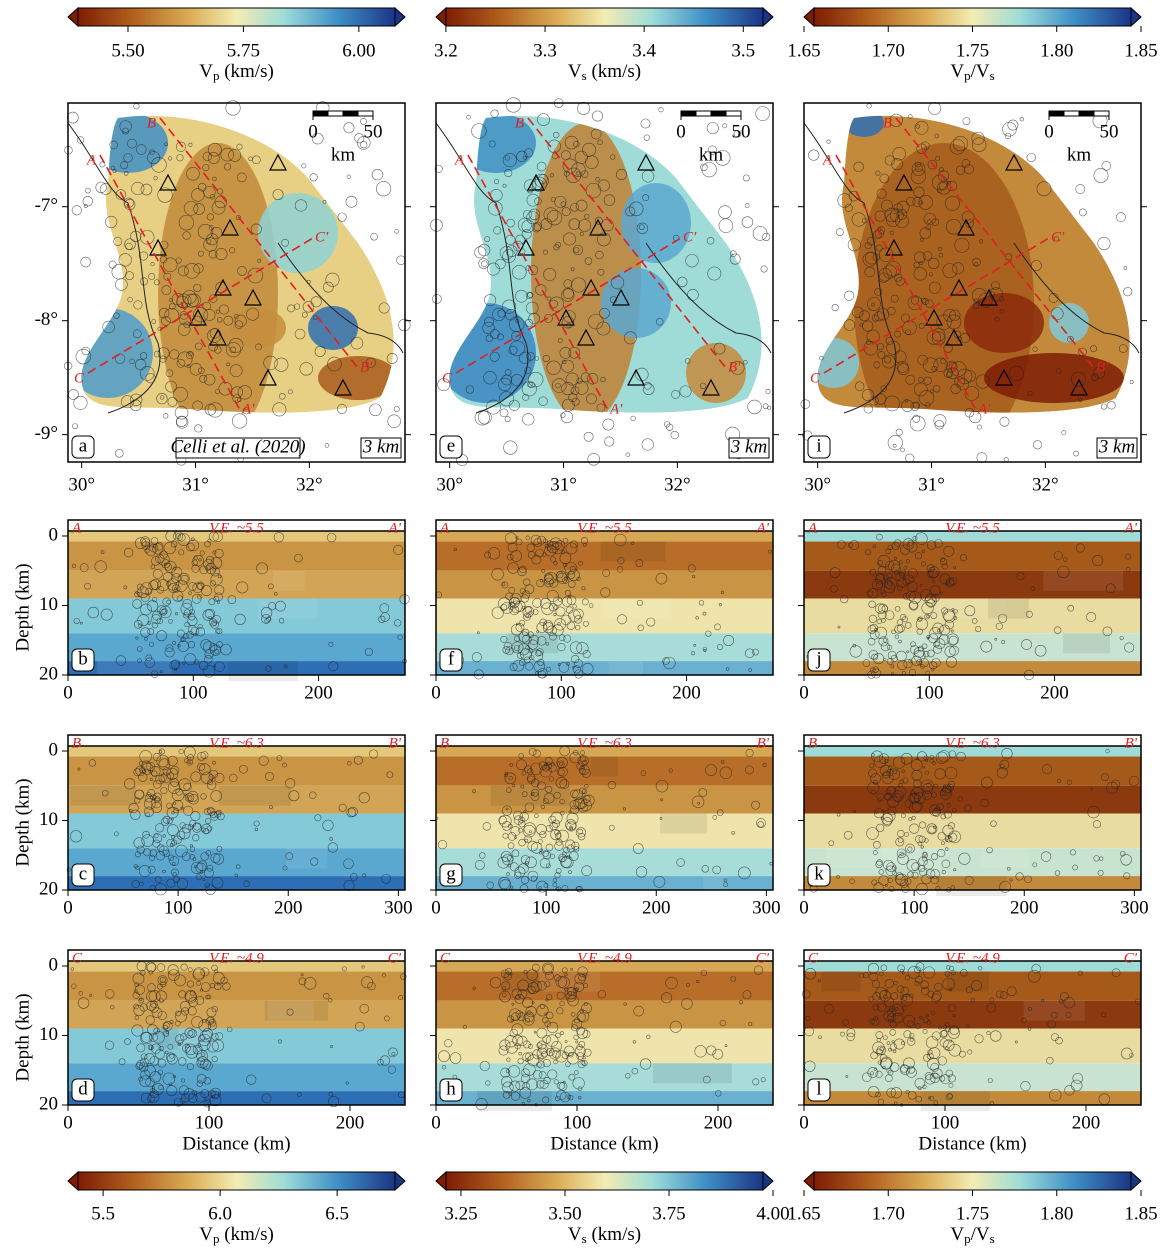  Describe the element at coordinates (445, 958) in the screenshot. I see `section-start: C` at that location.